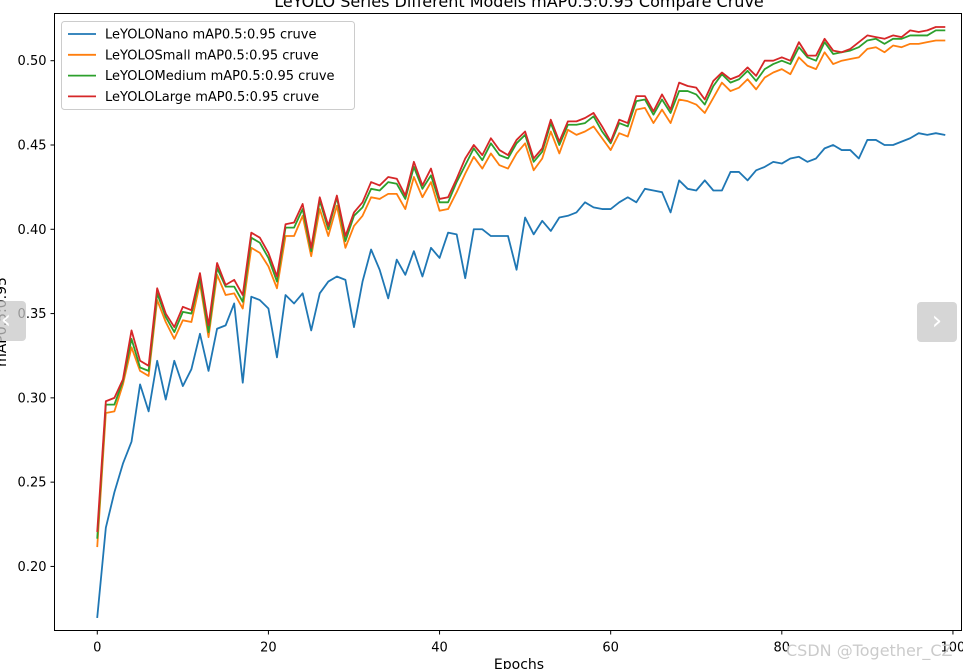 The width and height of the screenshot is (963, 669). What do you see at coordinates (13, 321) in the screenshot?
I see `previous-image-button: ‹` at bounding box center [13, 321].